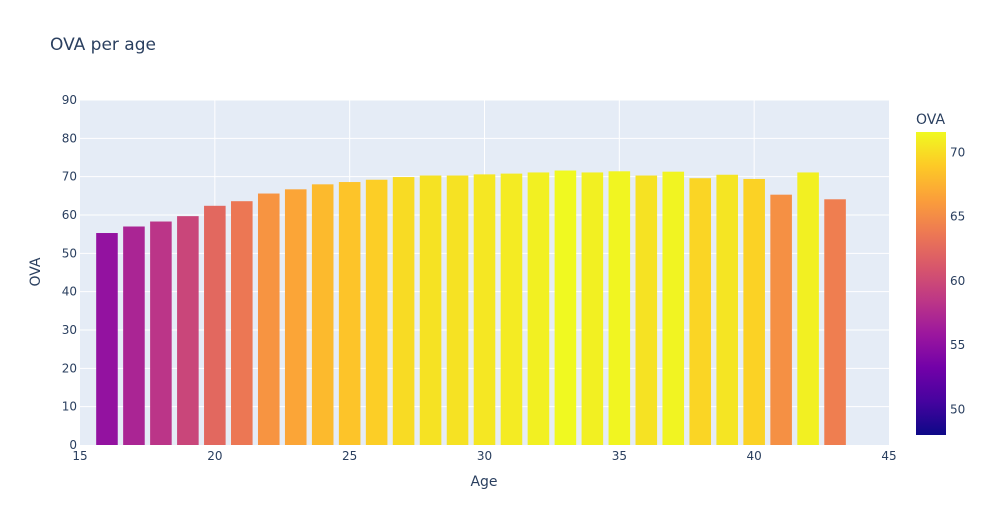 The image size is (983, 525). I want to click on x-tick-label: 15, so click(79, 456).